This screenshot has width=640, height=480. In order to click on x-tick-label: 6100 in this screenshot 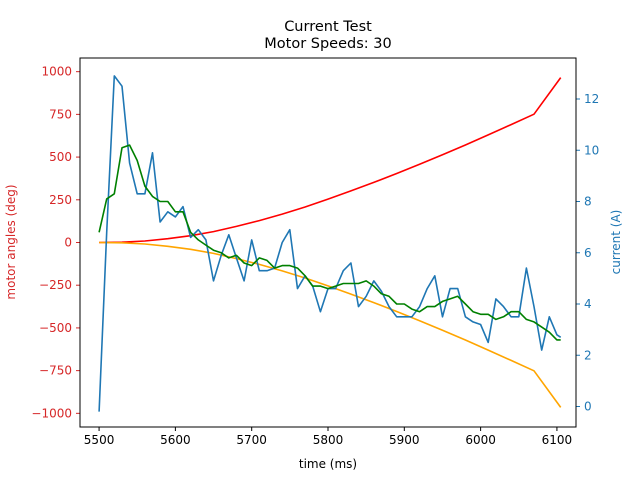, I will do `click(557, 440)`.